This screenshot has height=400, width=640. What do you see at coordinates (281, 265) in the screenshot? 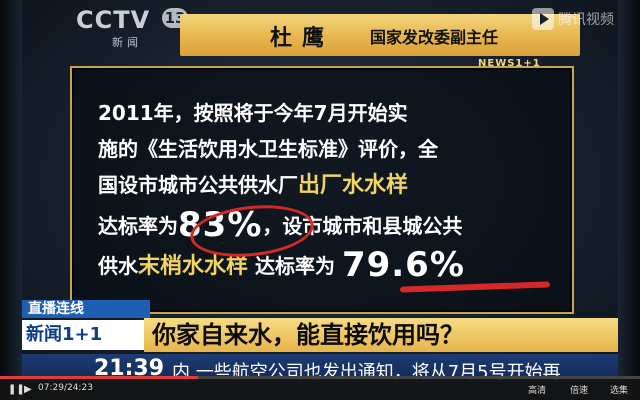
I see `content-line-5: 供水末梢水水样 达标率为 79.6%` at bounding box center [281, 265].